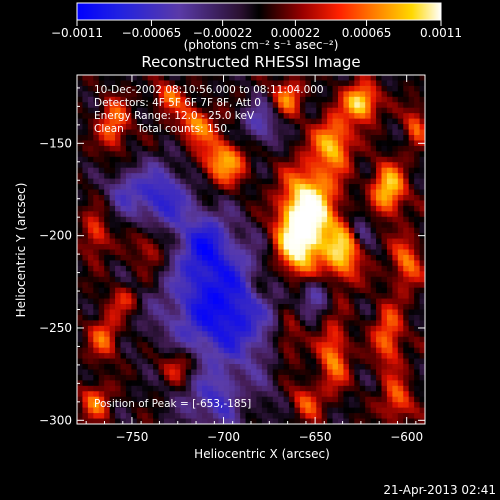  What do you see at coordinates (21, 250) in the screenshot?
I see `y-axis-label: Heliocentric Y (arcsec)` at bounding box center [21, 250].